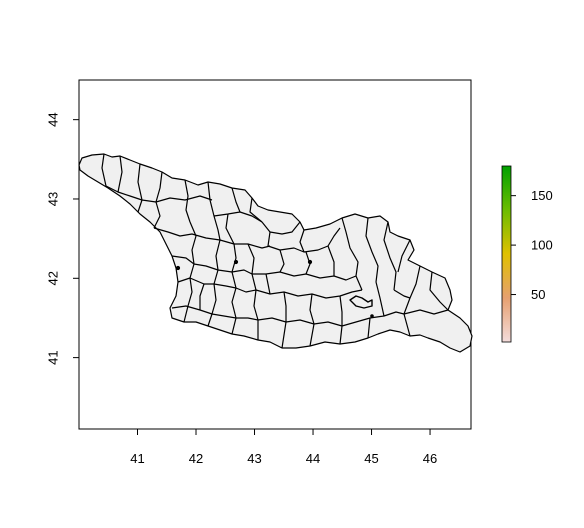  I want to click on y-axis: 41 42 43 44, so click(63, 238).